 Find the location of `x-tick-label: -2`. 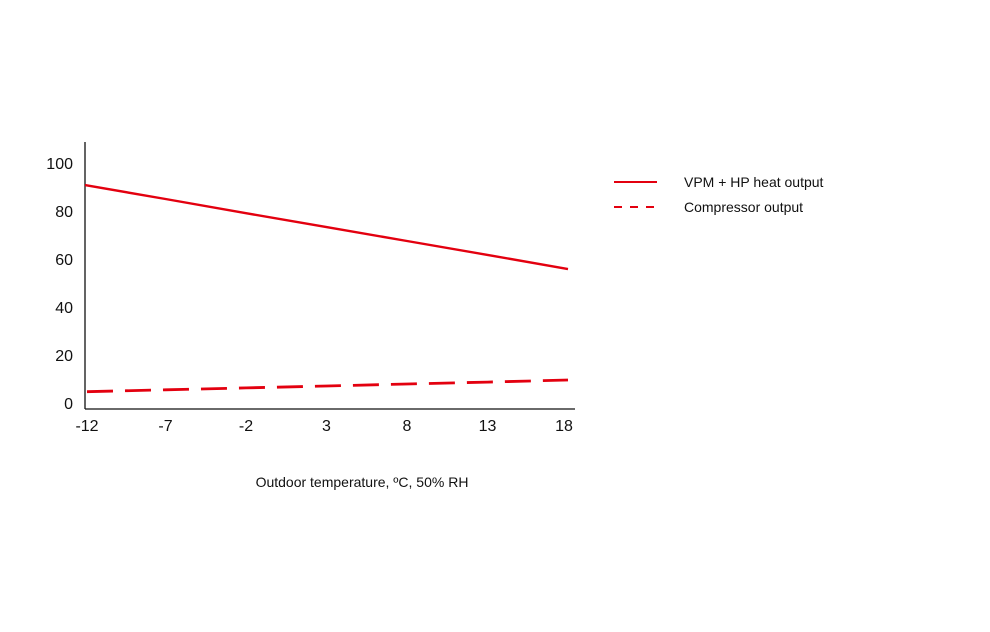

x-tick-label: -2 is located at coordinates (246, 426).